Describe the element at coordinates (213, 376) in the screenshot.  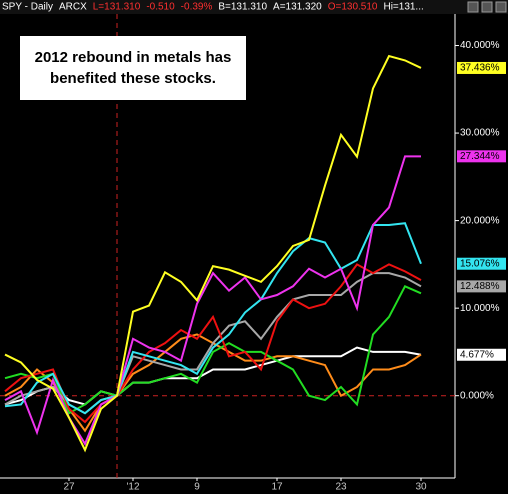
I see `series-line` at that location.